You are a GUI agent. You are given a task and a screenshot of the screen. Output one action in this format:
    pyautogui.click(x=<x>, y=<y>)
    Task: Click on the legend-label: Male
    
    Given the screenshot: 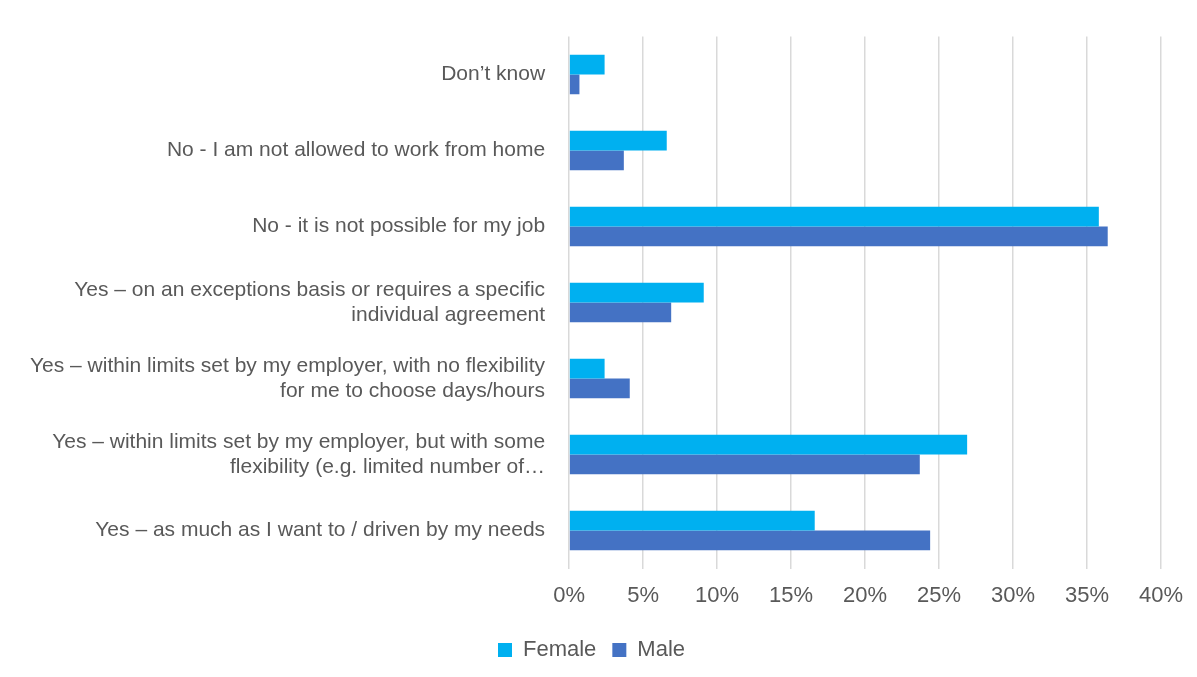 What is the action you would take?
    pyautogui.click(x=661, y=649)
    